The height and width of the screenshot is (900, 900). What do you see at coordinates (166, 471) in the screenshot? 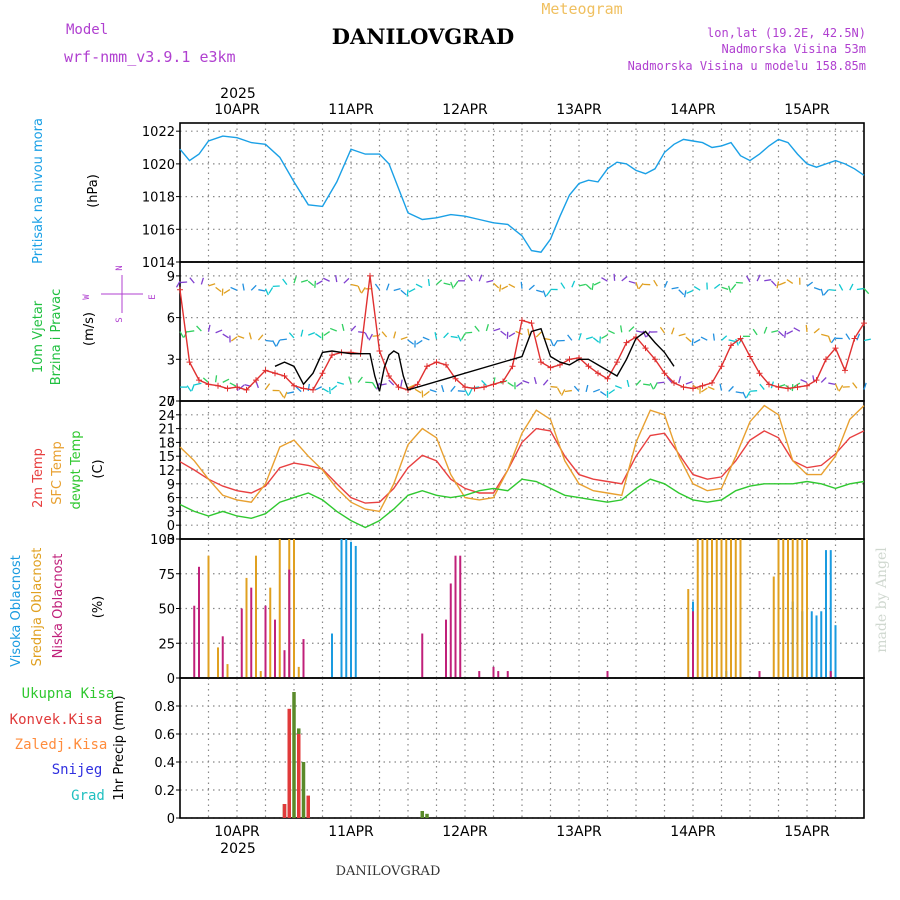
I see `y-tick-label: 12` at bounding box center [166, 471].